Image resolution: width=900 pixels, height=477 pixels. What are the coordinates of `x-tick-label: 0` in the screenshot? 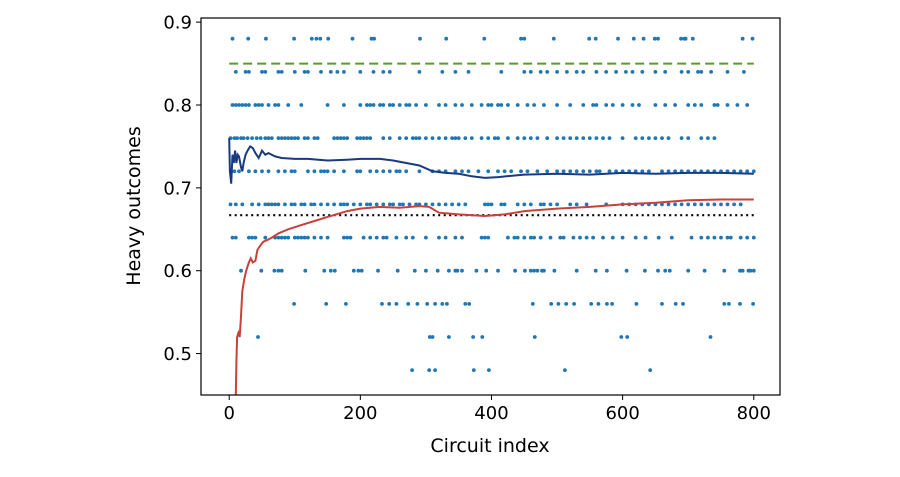 It's located at (228, 413).